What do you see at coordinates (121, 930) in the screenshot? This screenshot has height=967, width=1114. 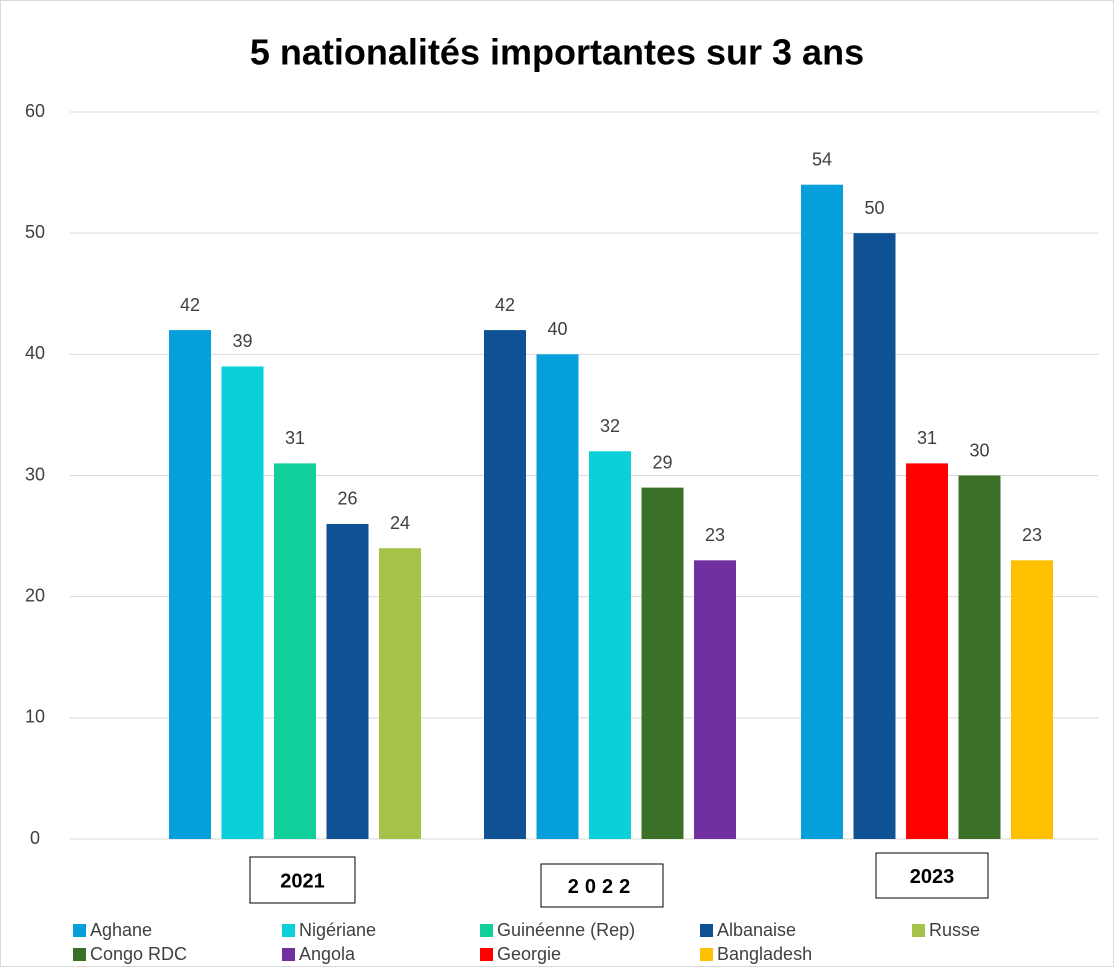 I see `legend-label: Aghane` at bounding box center [121, 930].